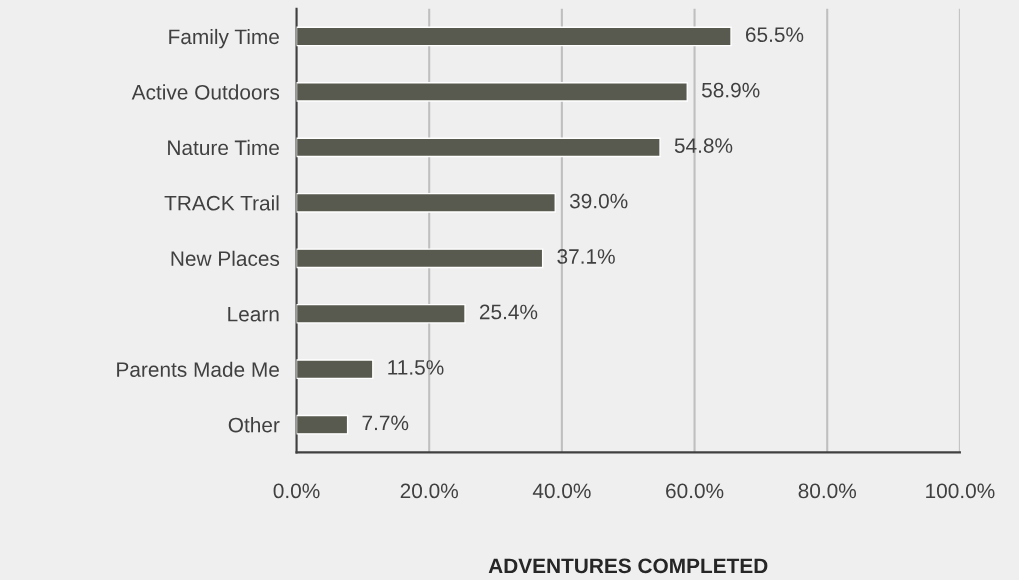 Image resolution: width=1019 pixels, height=580 pixels. What do you see at coordinates (205, 92) in the screenshot?
I see `y-tick-label: Active Outdoors` at bounding box center [205, 92].